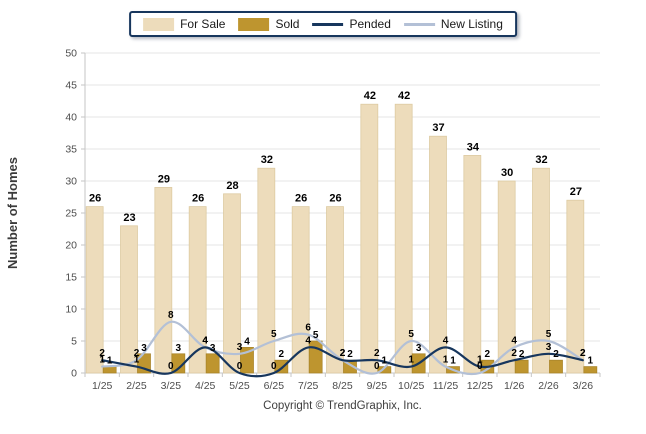  Describe the element at coordinates (71, 54) in the screenshot. I see `y-tick-label: 50` at that location.